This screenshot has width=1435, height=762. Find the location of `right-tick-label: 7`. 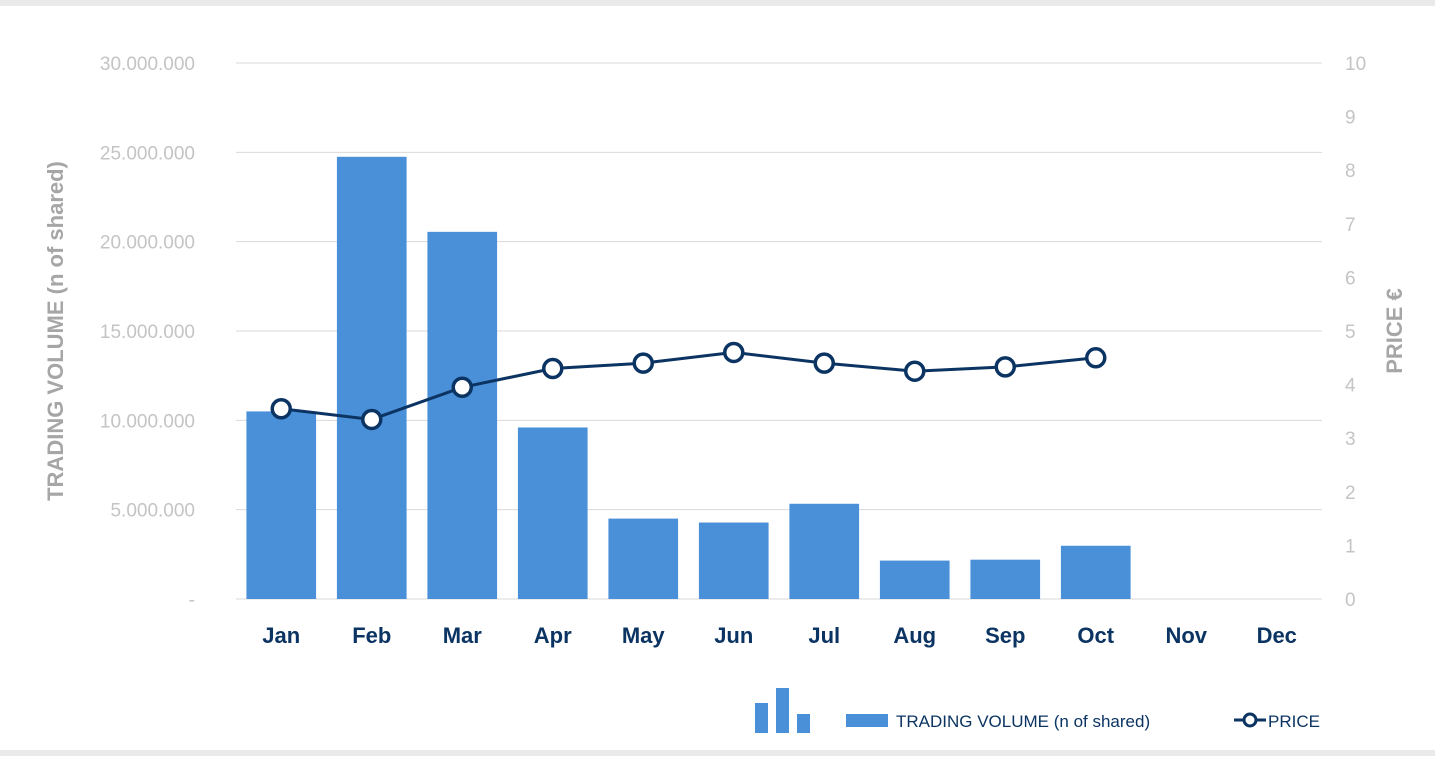

right-tick-label: 7 is located at coordinates (1350, 225).